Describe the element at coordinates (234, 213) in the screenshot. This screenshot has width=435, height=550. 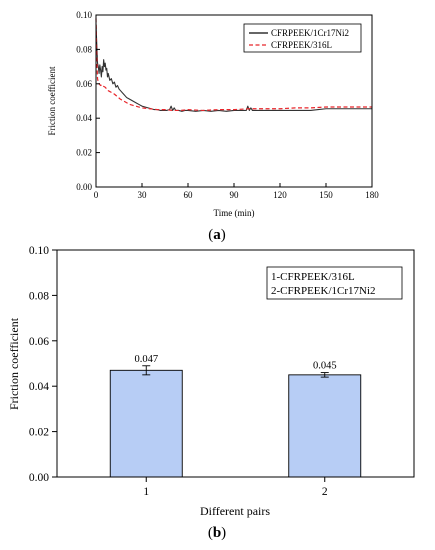
I see `a-x-axis-label: Time (min)` at that location.